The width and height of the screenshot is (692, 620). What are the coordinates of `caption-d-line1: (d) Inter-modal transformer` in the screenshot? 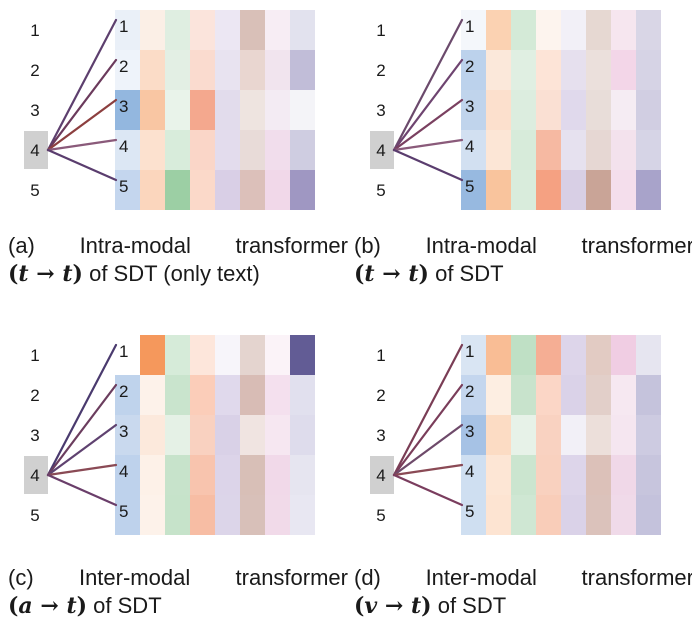 It's located at (523, 577).